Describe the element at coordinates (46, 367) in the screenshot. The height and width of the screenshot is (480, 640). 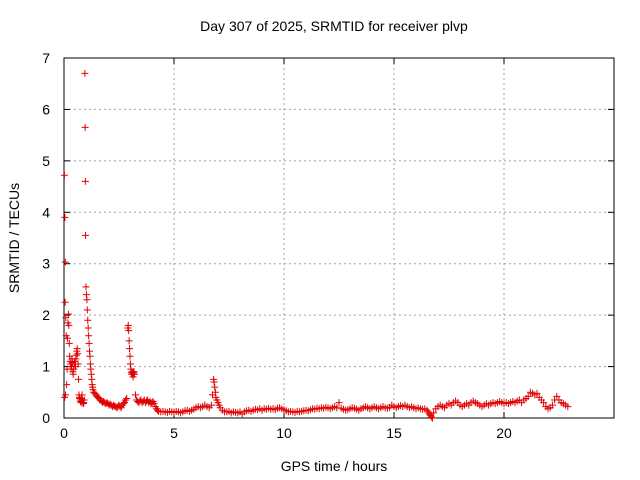
I see `y-tick-label: 1` at that location.